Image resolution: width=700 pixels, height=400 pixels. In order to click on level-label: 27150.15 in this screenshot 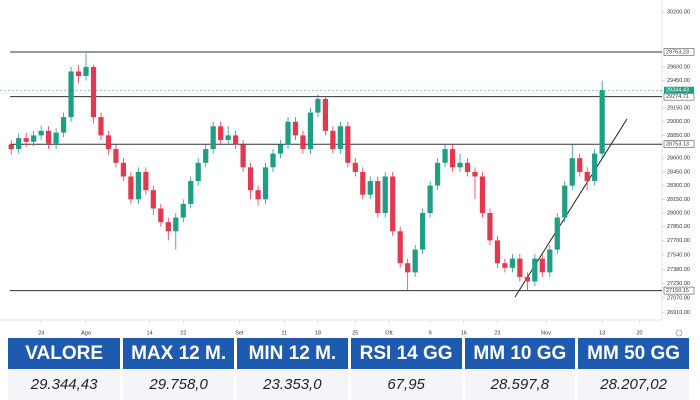, I will do `click(677, 291)`.